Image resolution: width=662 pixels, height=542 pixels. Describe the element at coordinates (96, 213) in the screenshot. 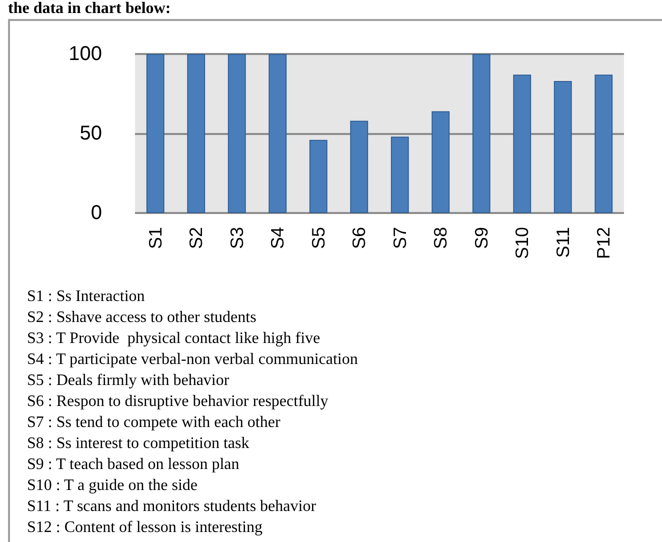

I see `y-tick-label: 0` at that location.